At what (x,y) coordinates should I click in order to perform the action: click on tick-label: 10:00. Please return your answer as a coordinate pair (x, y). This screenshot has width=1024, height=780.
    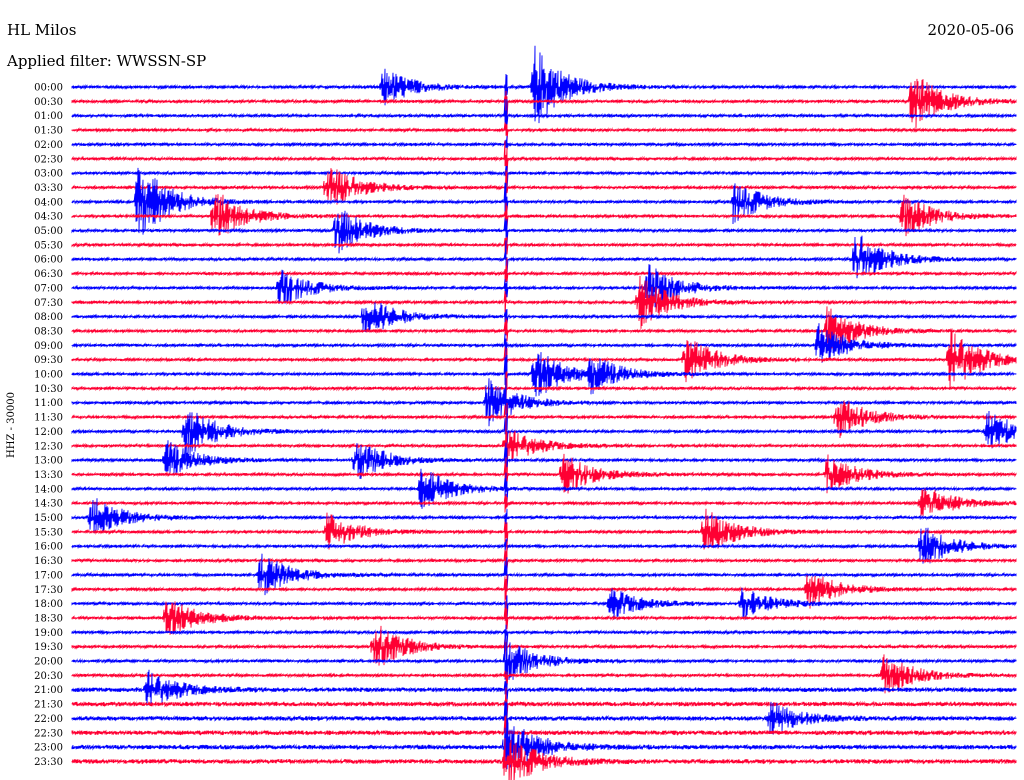
    Looking at the image, I should click on (48, 375).